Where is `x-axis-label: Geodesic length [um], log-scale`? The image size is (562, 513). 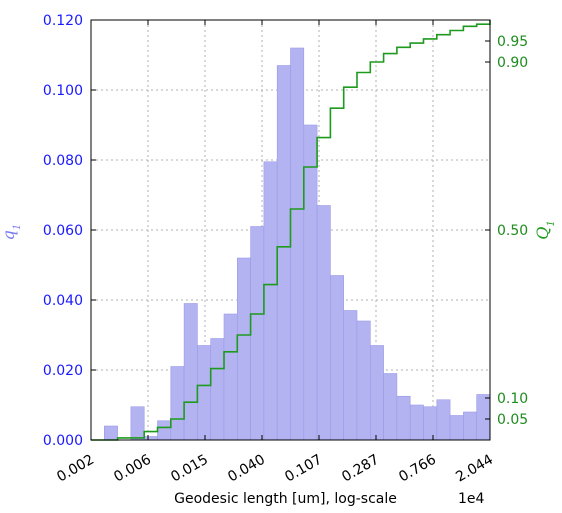
x-axis-label: Geodesic length [um], log-scale is located at coordinates (285, 499).